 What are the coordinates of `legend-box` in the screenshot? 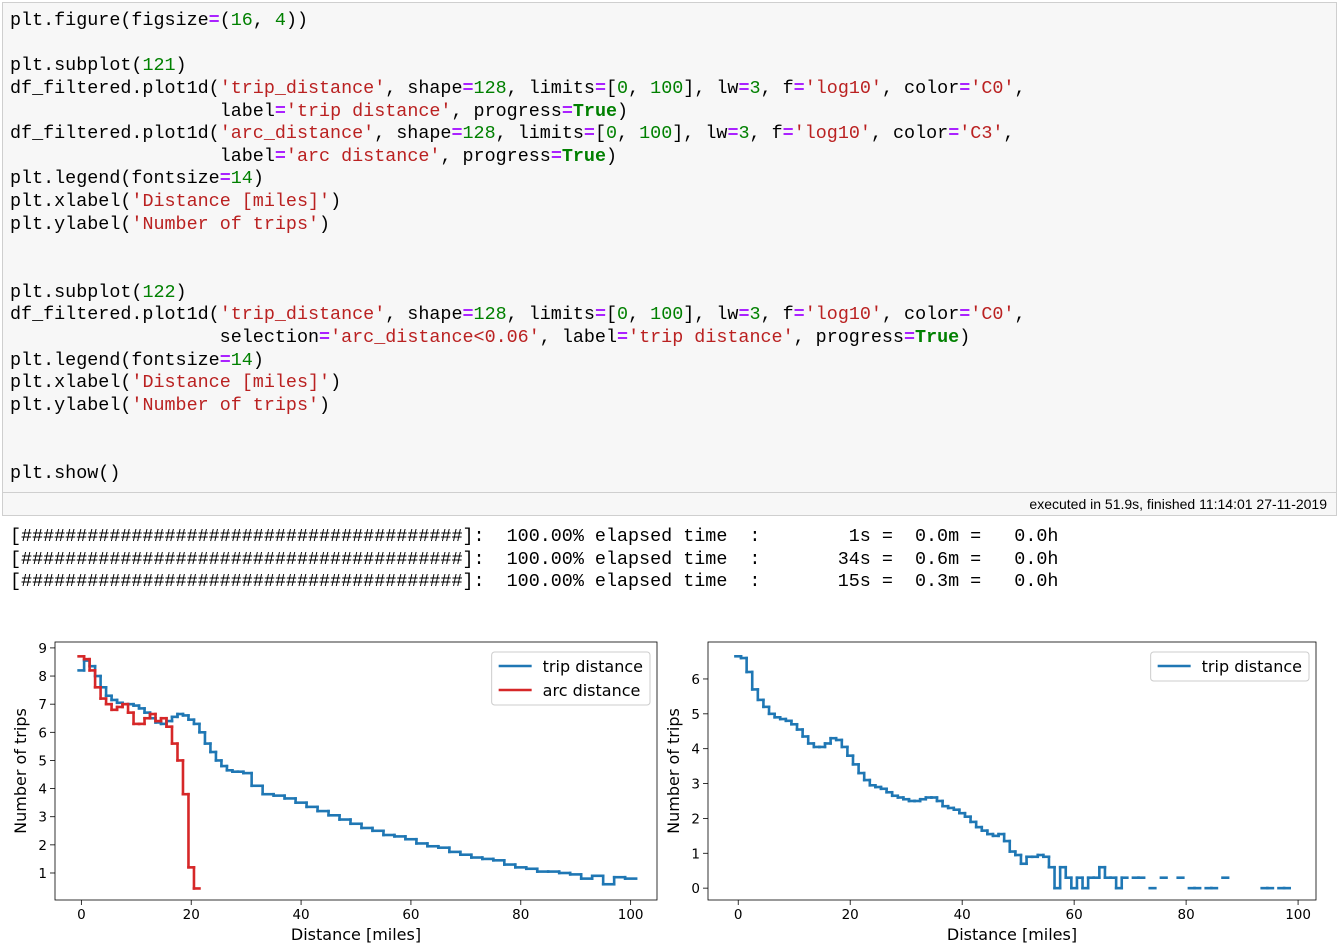 It's located at (1230, 666).